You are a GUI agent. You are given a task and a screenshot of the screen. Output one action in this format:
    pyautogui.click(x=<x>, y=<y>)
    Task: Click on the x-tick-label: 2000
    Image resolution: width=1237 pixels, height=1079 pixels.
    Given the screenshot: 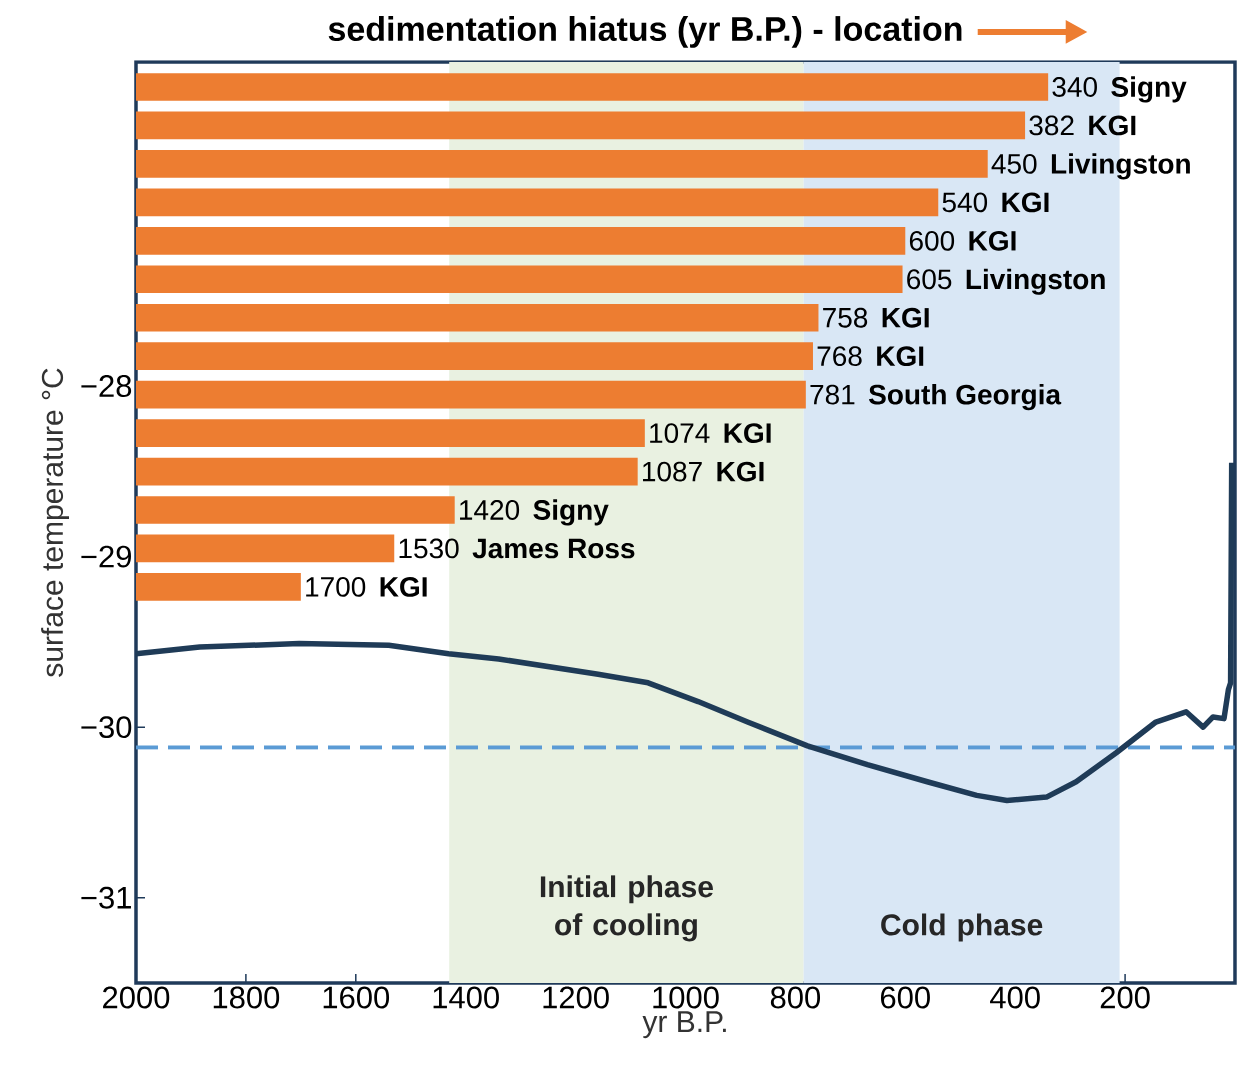 What is the action you would take?
    pyautogui.click(x=136, y=997)
    